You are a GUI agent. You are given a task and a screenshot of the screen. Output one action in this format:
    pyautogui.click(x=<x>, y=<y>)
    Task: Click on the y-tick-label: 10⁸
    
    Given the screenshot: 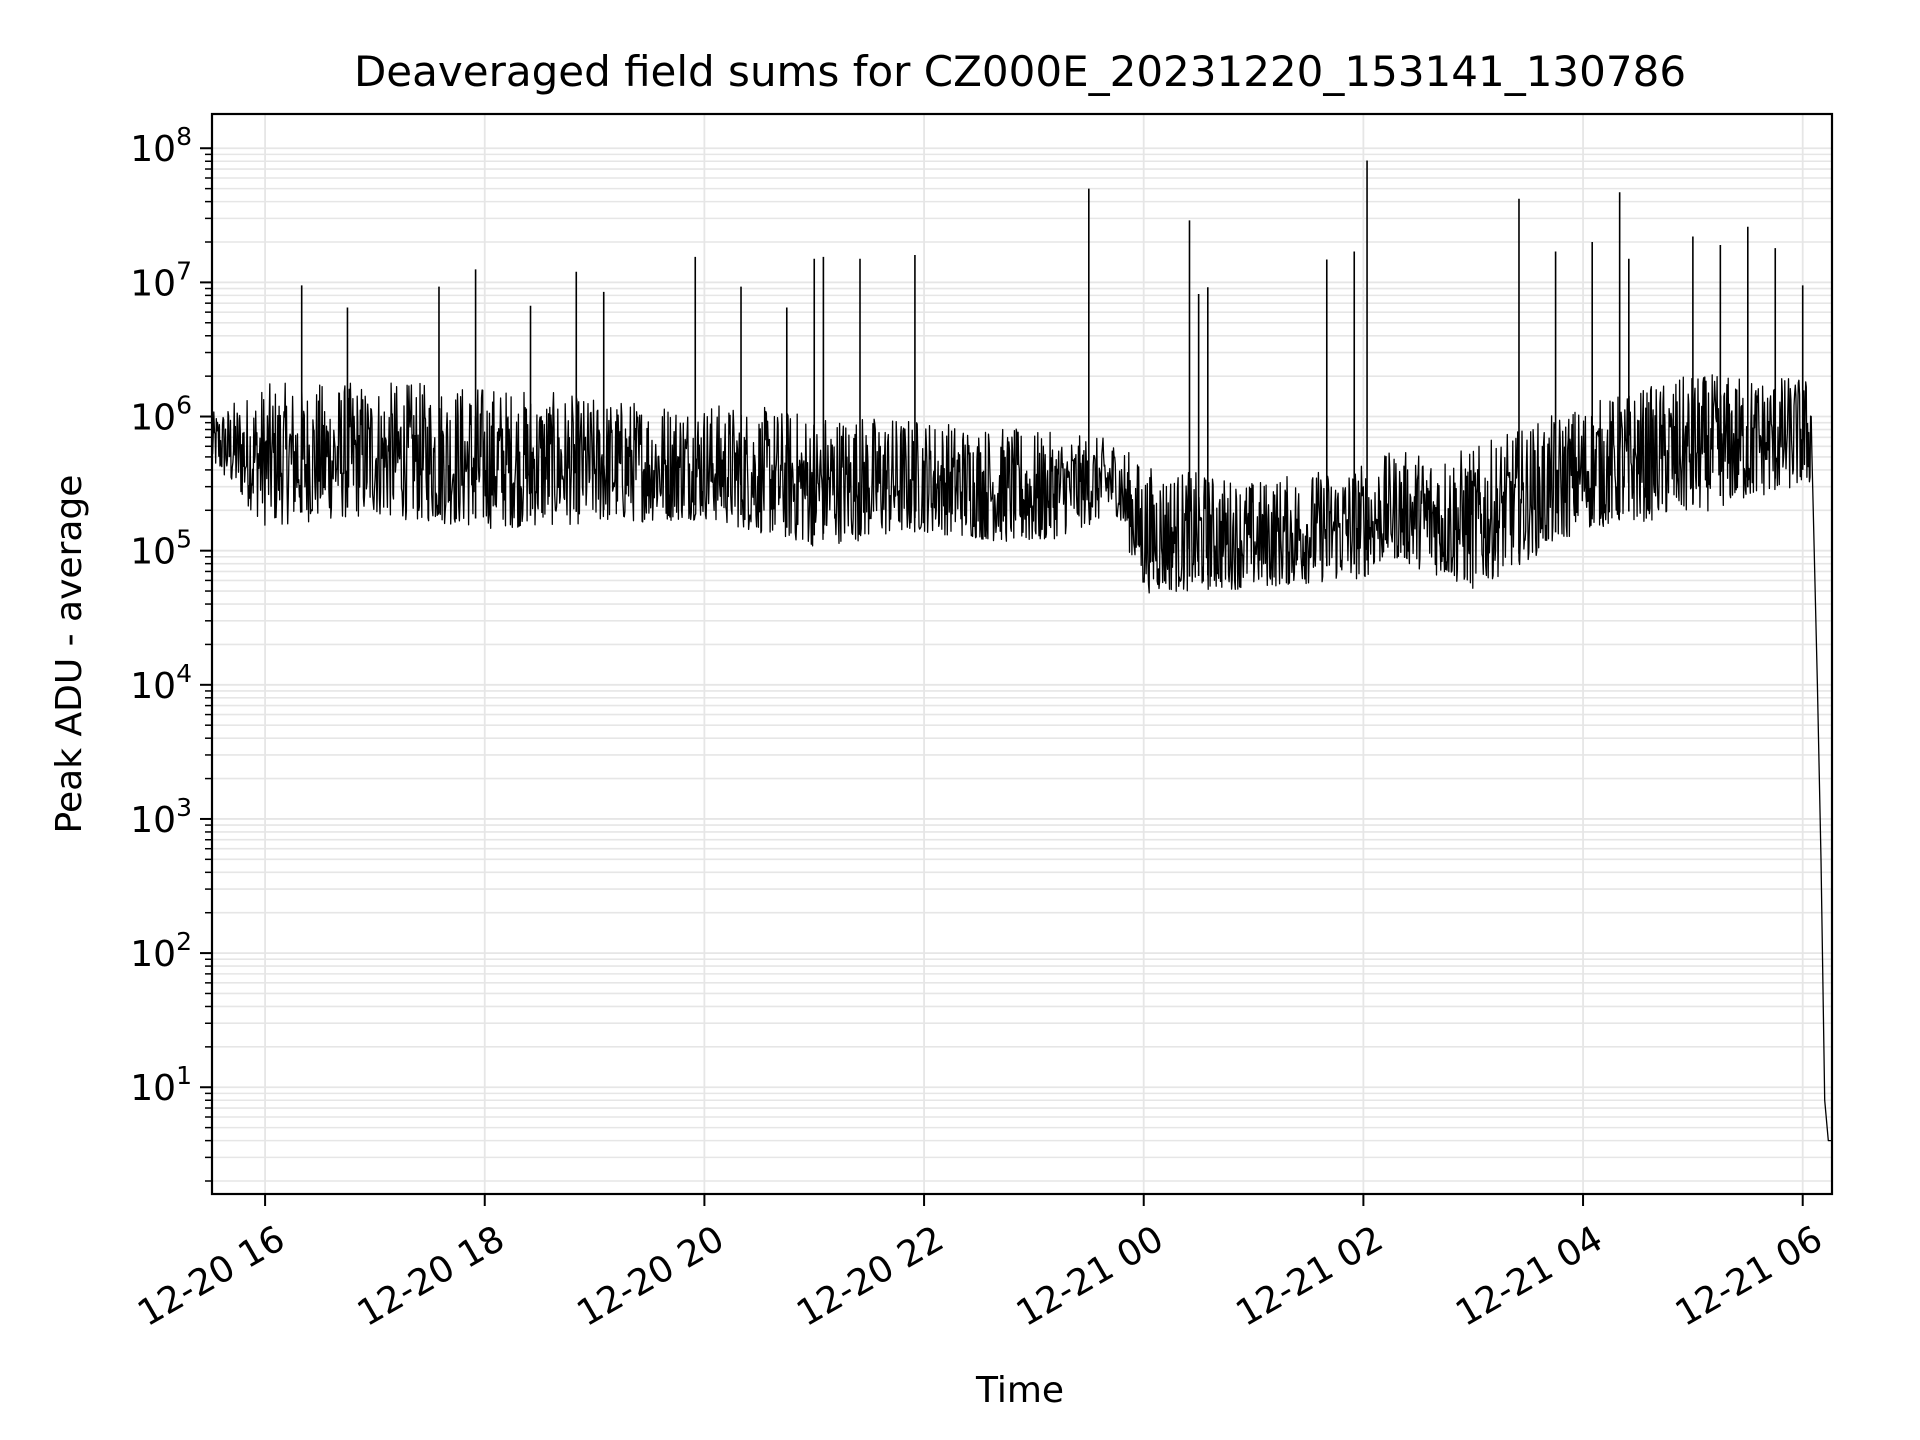 What is the action you would take?
    pyautogui.click(x=161, y=146)
    